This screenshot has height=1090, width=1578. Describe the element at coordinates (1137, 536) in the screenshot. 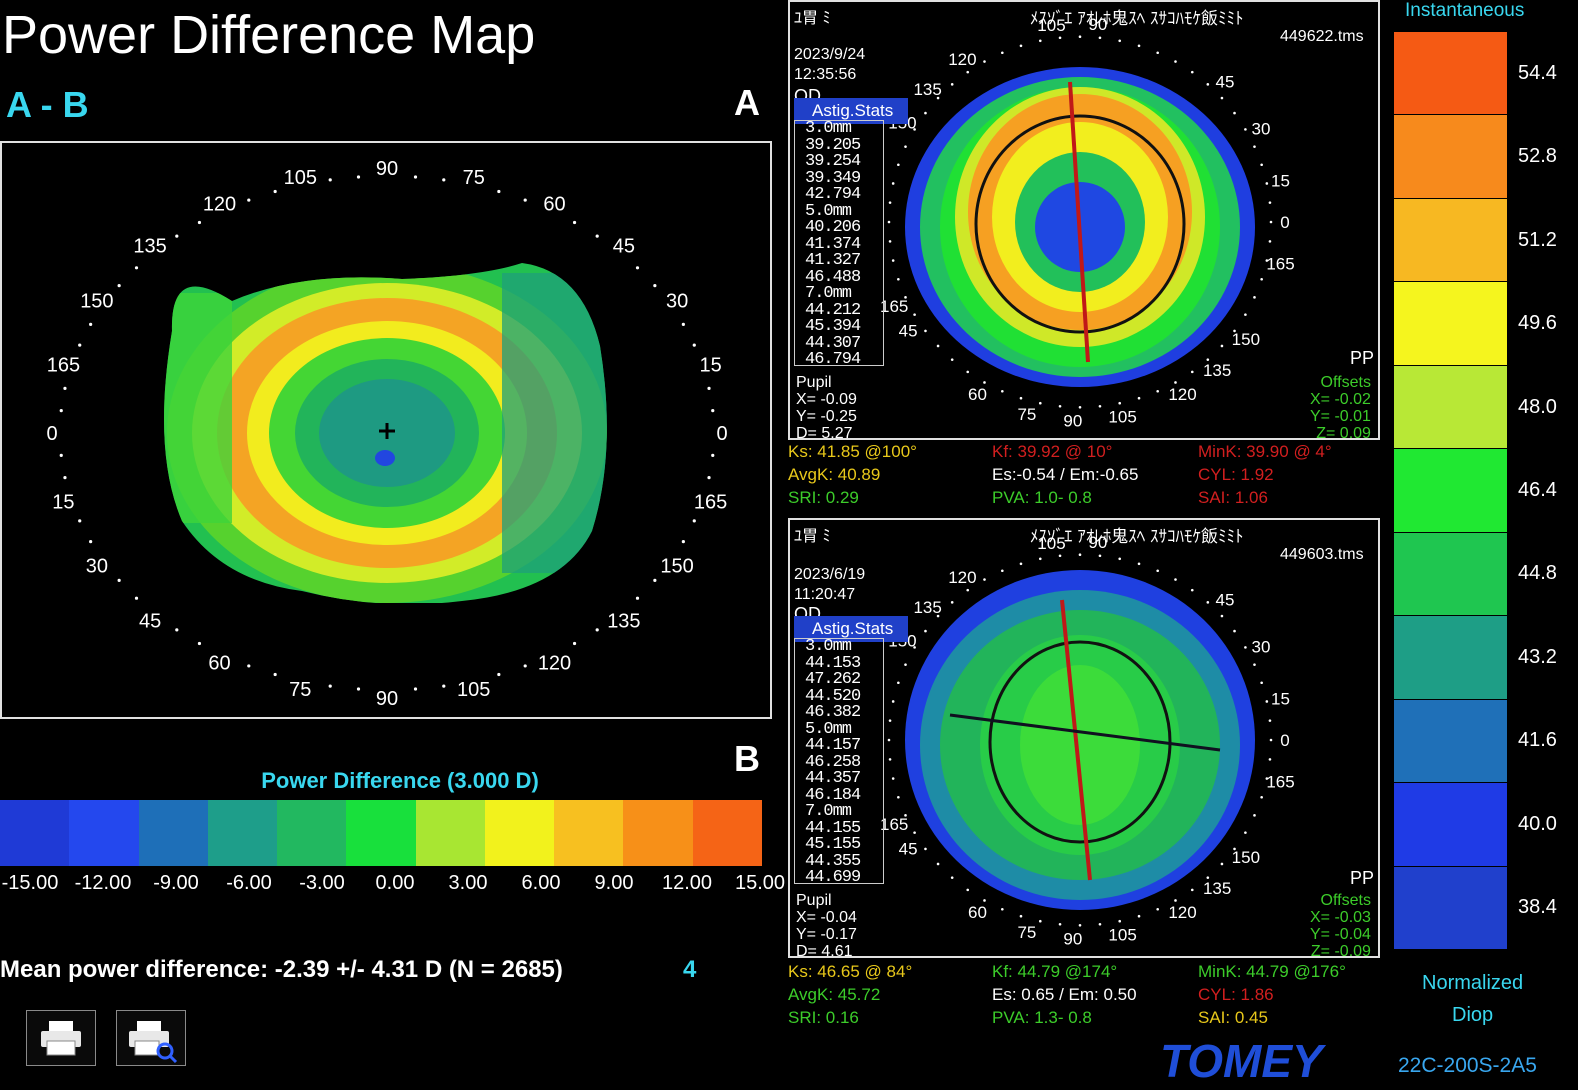

I see `panel-b-header-right: ﾒｽｿﾞｴ ｱｵﾚﾎ鬼ｽﾍ ｽｻｺﾊﾓｹ飯ﾐﾐﾄ` at that location.